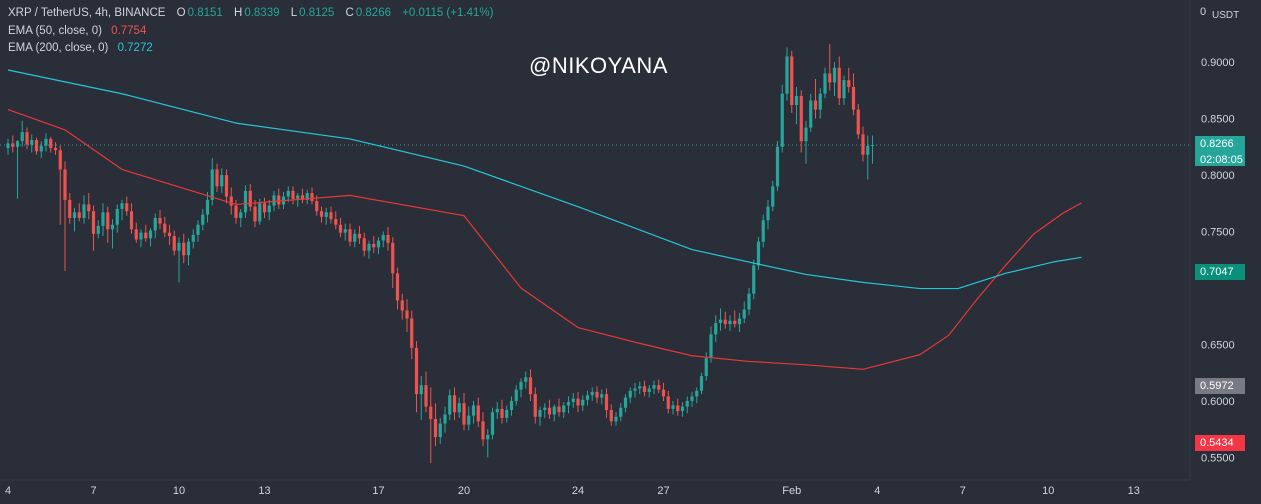 This screenshot has width=1261, height=504. What do you see at coordinates (8, 491) in the screenshot?
I see `x-tick-label: 4` at bounding box center [8, 491].